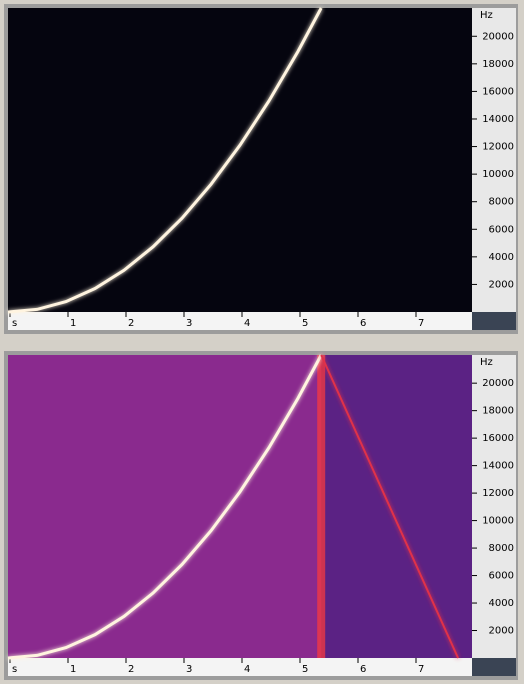 The image size is (524, 684). Describe the element at coordinates (389, 506) in the screenshot. I see `spectral-line` at that location.